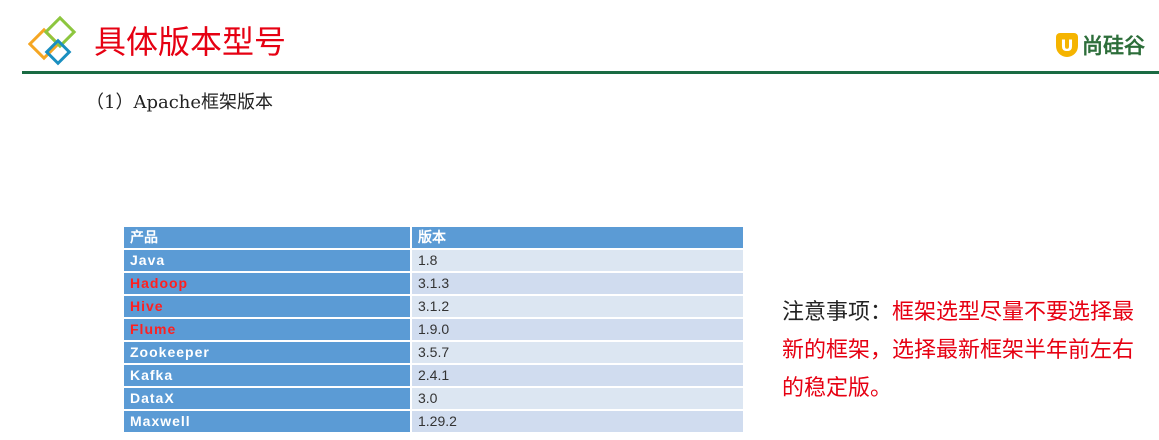  I want to click on note-text: 注意事项：框架选型尽量不要选择最新的框架，选择最新框架半年前左右的稳定版。, so click(962, 351).